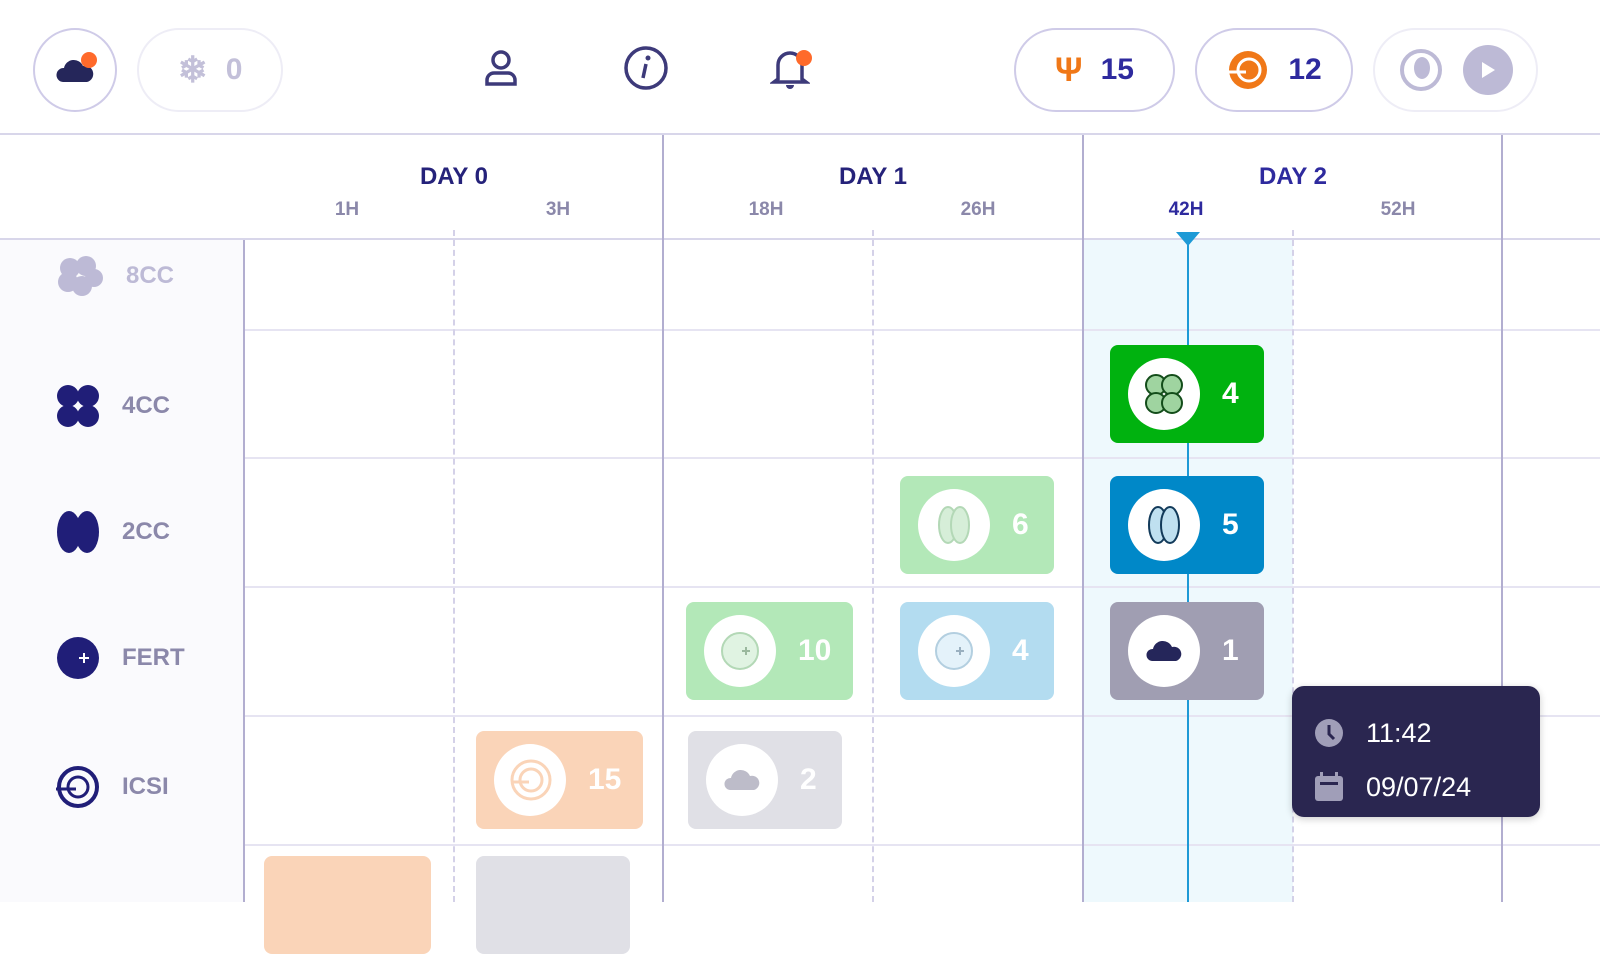  I want to click on tooltip-time: 11:42, so click(1399, 732).